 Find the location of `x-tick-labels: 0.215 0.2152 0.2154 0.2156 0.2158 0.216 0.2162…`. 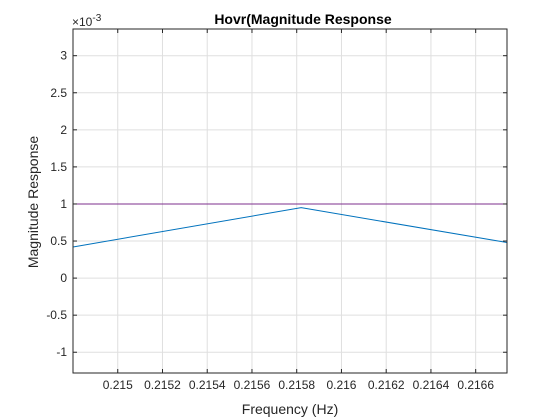

x-tick-labels: 0.215 0.2152 0.2154 0.2156 0.2158 0.216 0.2162… is located at coordinates (299, 385).